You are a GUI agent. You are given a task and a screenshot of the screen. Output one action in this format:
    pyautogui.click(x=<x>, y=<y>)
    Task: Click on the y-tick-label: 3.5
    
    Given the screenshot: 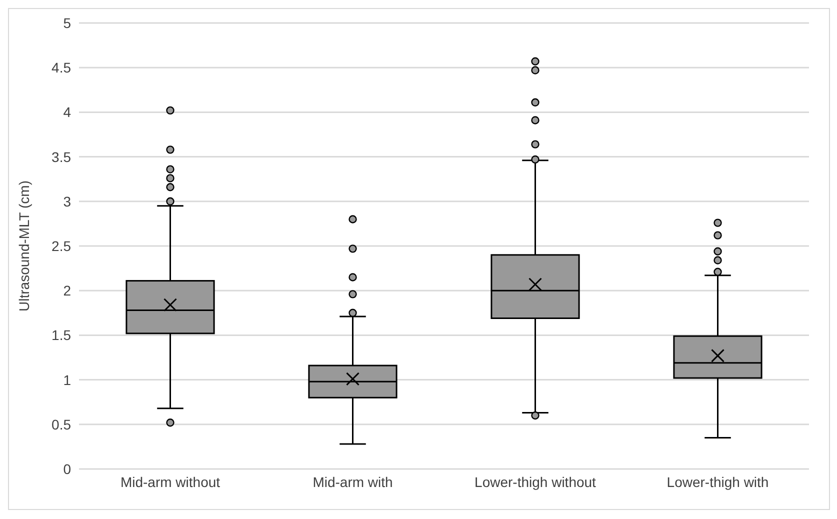 What is the action you would take?
    pyautogui.click(x=62, y=156)
    